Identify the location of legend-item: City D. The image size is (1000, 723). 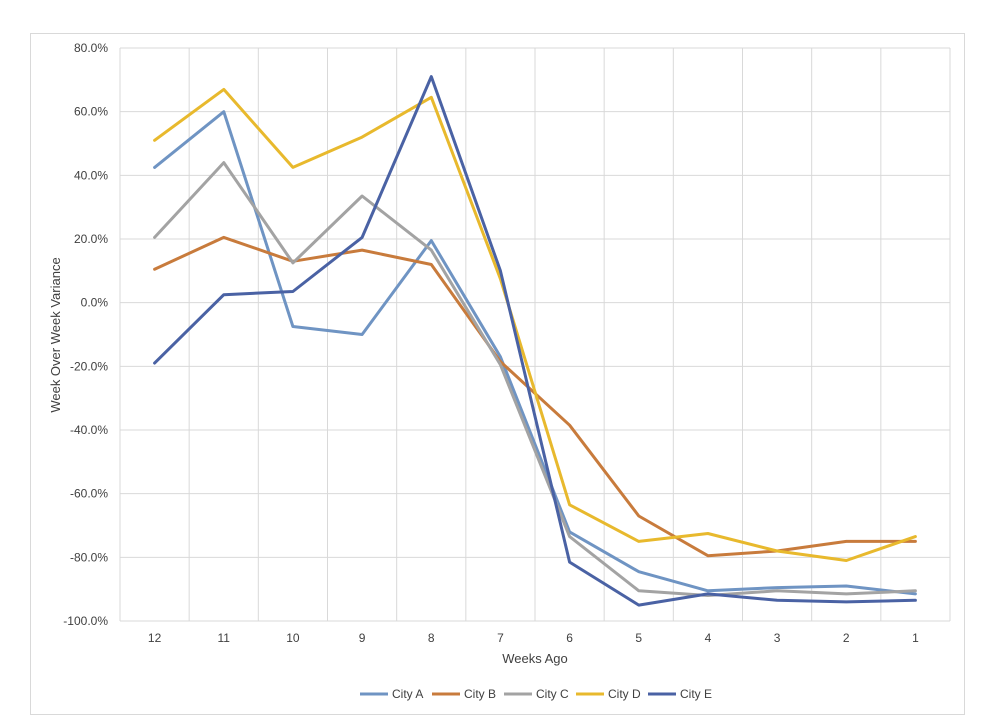
(608, 694).